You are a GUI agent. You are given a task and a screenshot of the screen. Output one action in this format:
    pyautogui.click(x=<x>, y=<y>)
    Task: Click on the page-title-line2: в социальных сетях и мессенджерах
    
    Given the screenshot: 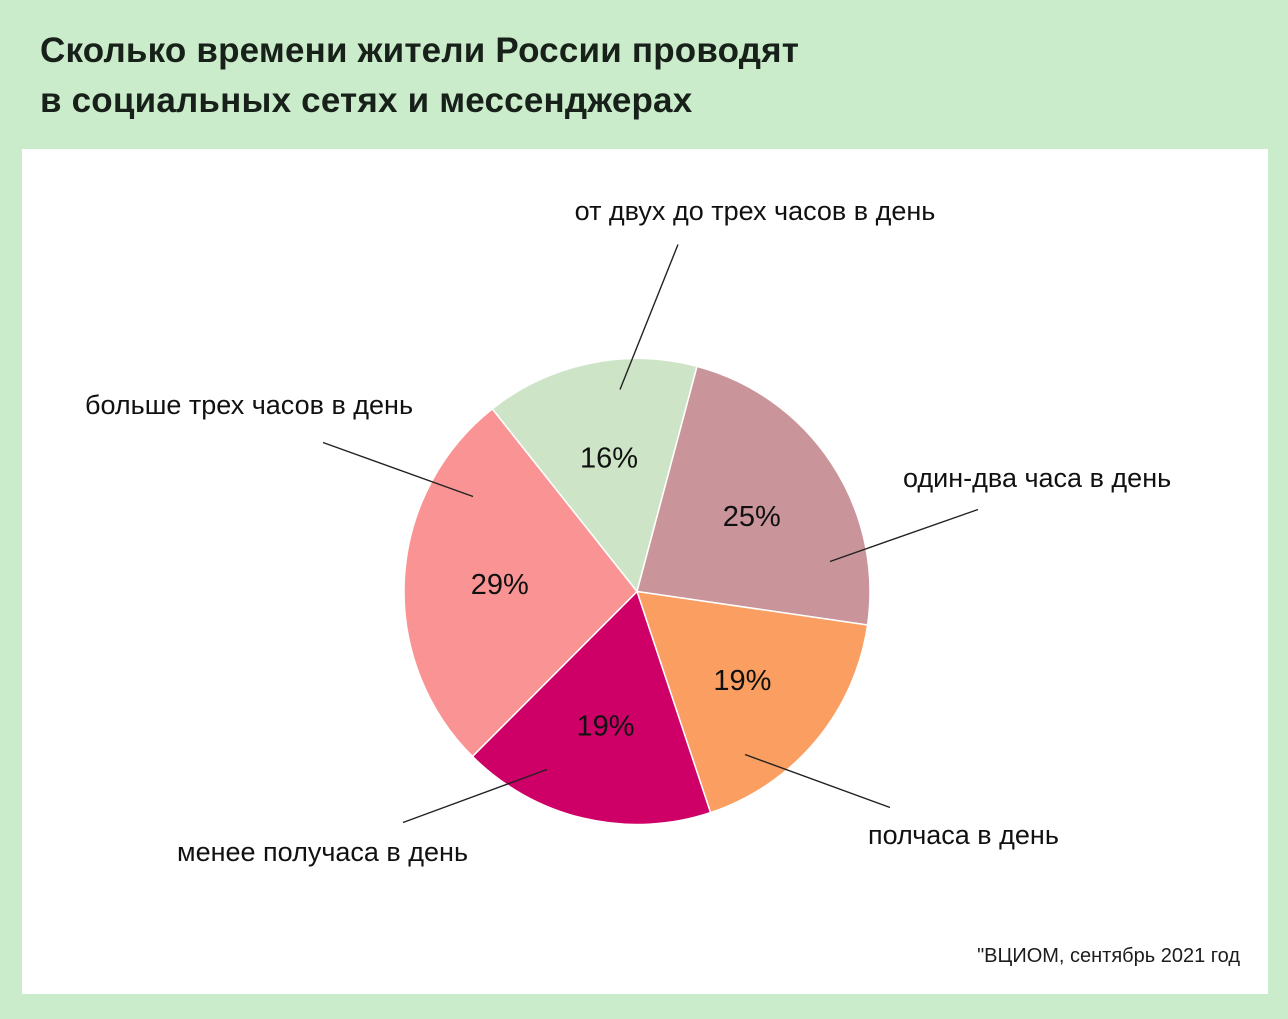 What is the action you would take?
    pyautogui.click(x=366, y=100)
    